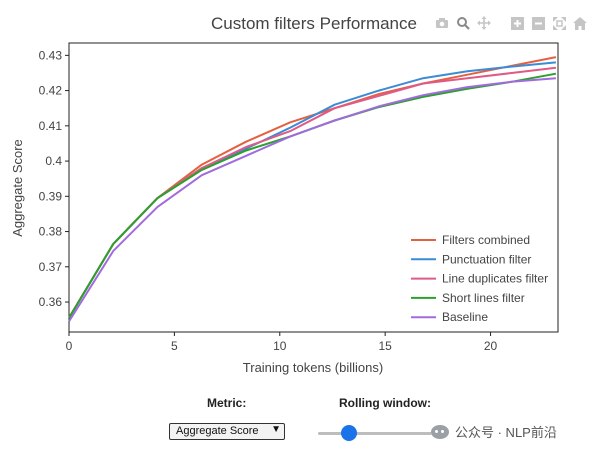 Image resolution: width=608 pixels, height=456 pixels. What do you see at coordinates (51, 267) in the screenshot?
I see `y-tick-label: 0.37` at bounding box center [51, 267].